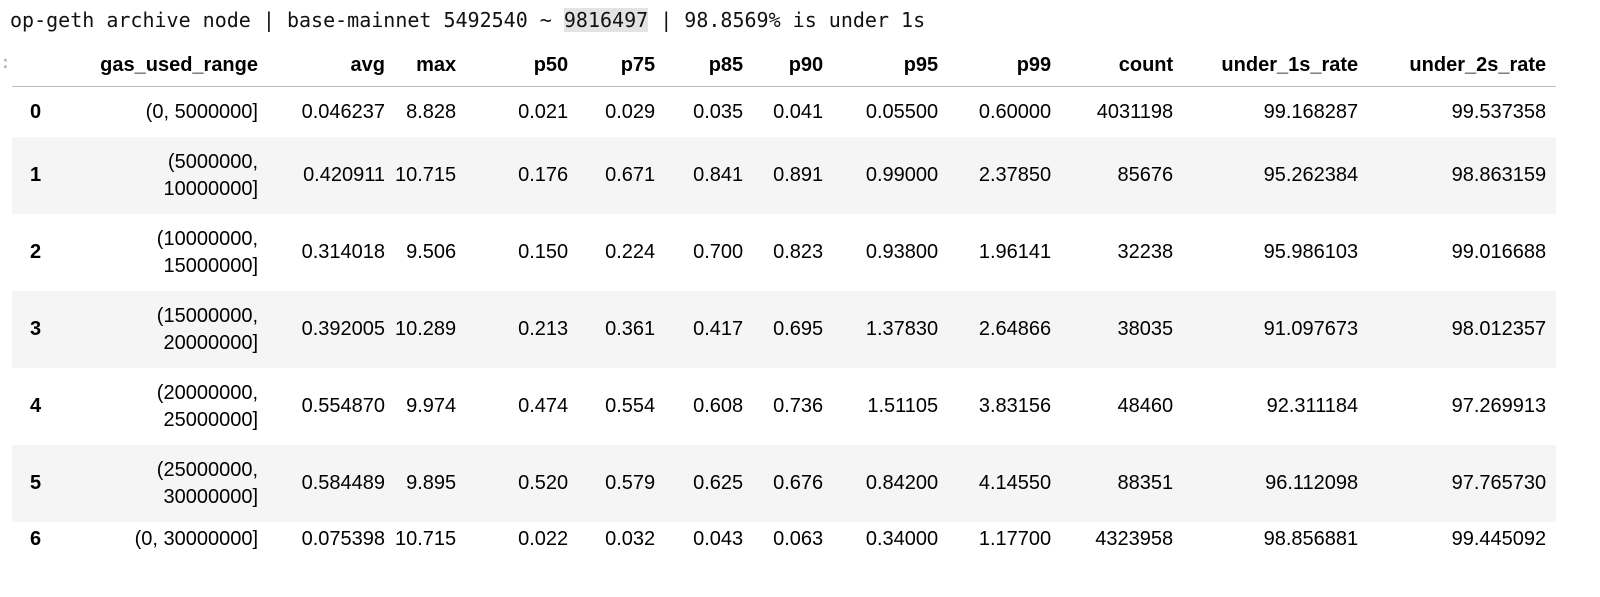 The image size is (1600, 597). I want to click on range-text: (0, 5000000], so click(201, 111).